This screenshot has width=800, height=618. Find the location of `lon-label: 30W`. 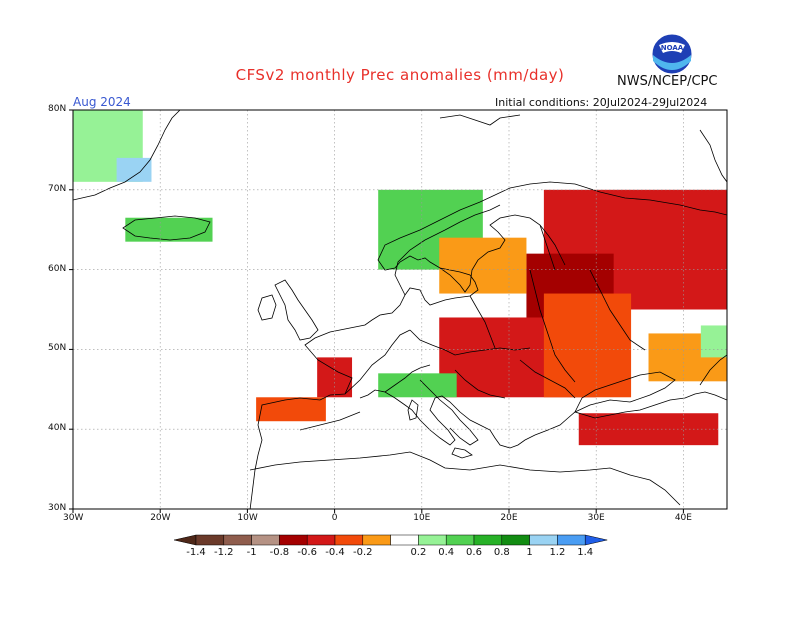

lon-label: 30W is located at coordinates (73, 518).